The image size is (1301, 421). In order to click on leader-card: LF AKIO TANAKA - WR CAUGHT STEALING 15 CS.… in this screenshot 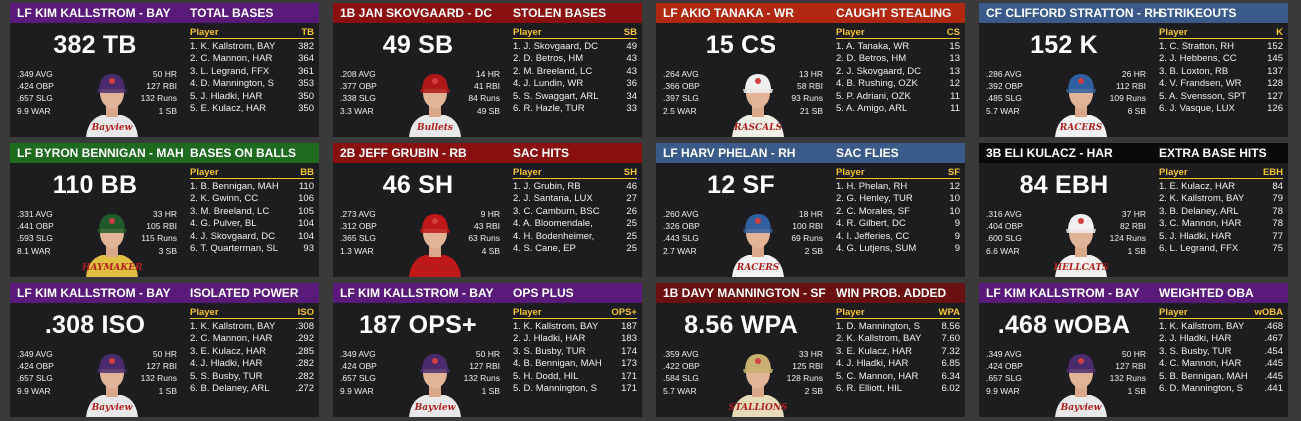, I will do `click(810, 70)`.